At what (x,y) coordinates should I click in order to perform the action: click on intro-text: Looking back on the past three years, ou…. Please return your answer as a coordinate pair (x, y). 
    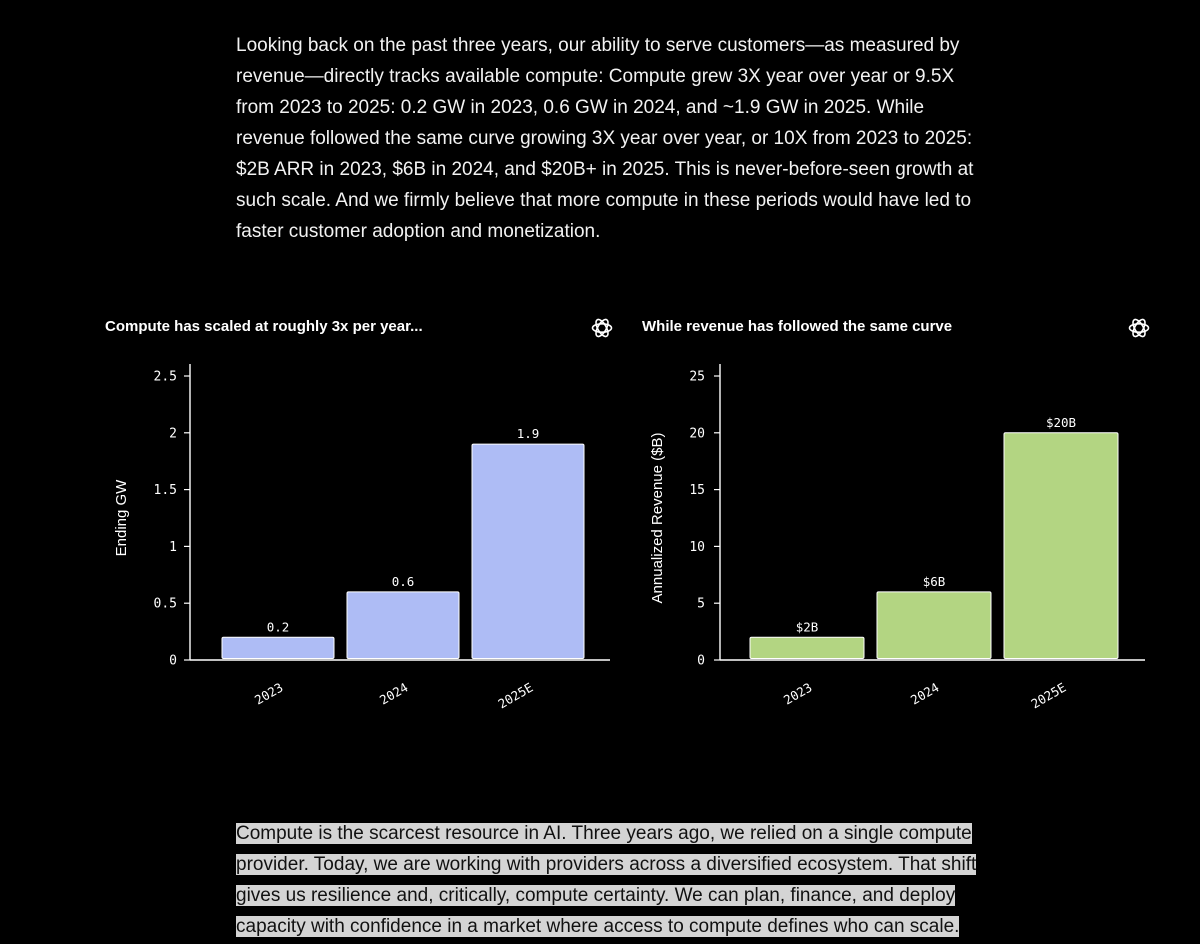
    Looking at the image, I should click on (616, 138).